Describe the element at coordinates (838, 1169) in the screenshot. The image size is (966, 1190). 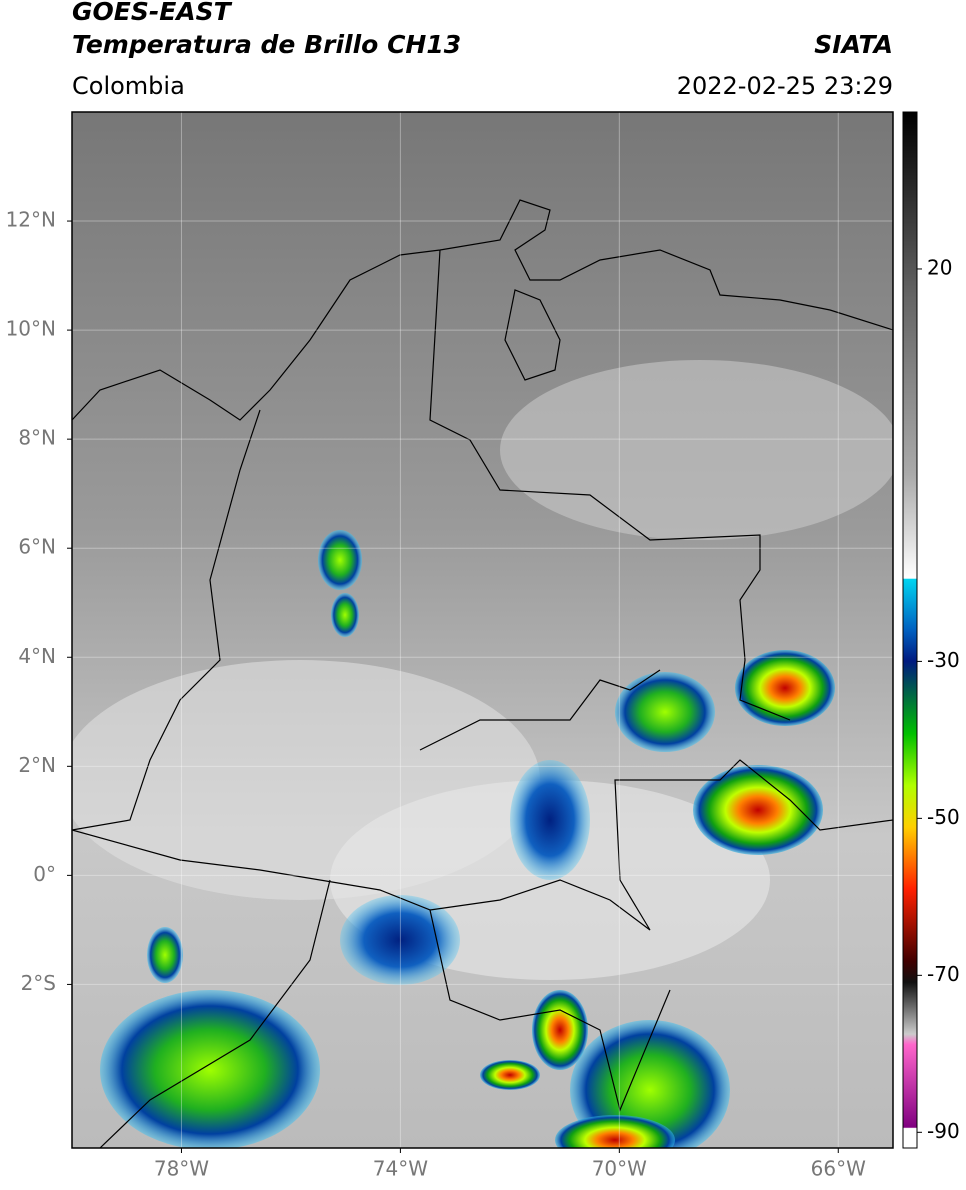
I see `lon-label: 66°W` at that location.